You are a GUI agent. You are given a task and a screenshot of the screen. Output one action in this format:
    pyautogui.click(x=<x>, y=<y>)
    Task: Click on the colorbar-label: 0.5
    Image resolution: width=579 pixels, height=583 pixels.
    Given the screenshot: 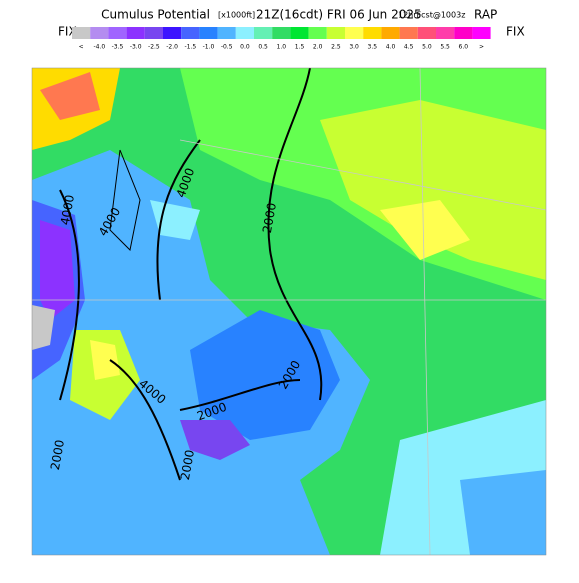 What is the action you would take?
    pyautogui.click(x=263, y=47)
    